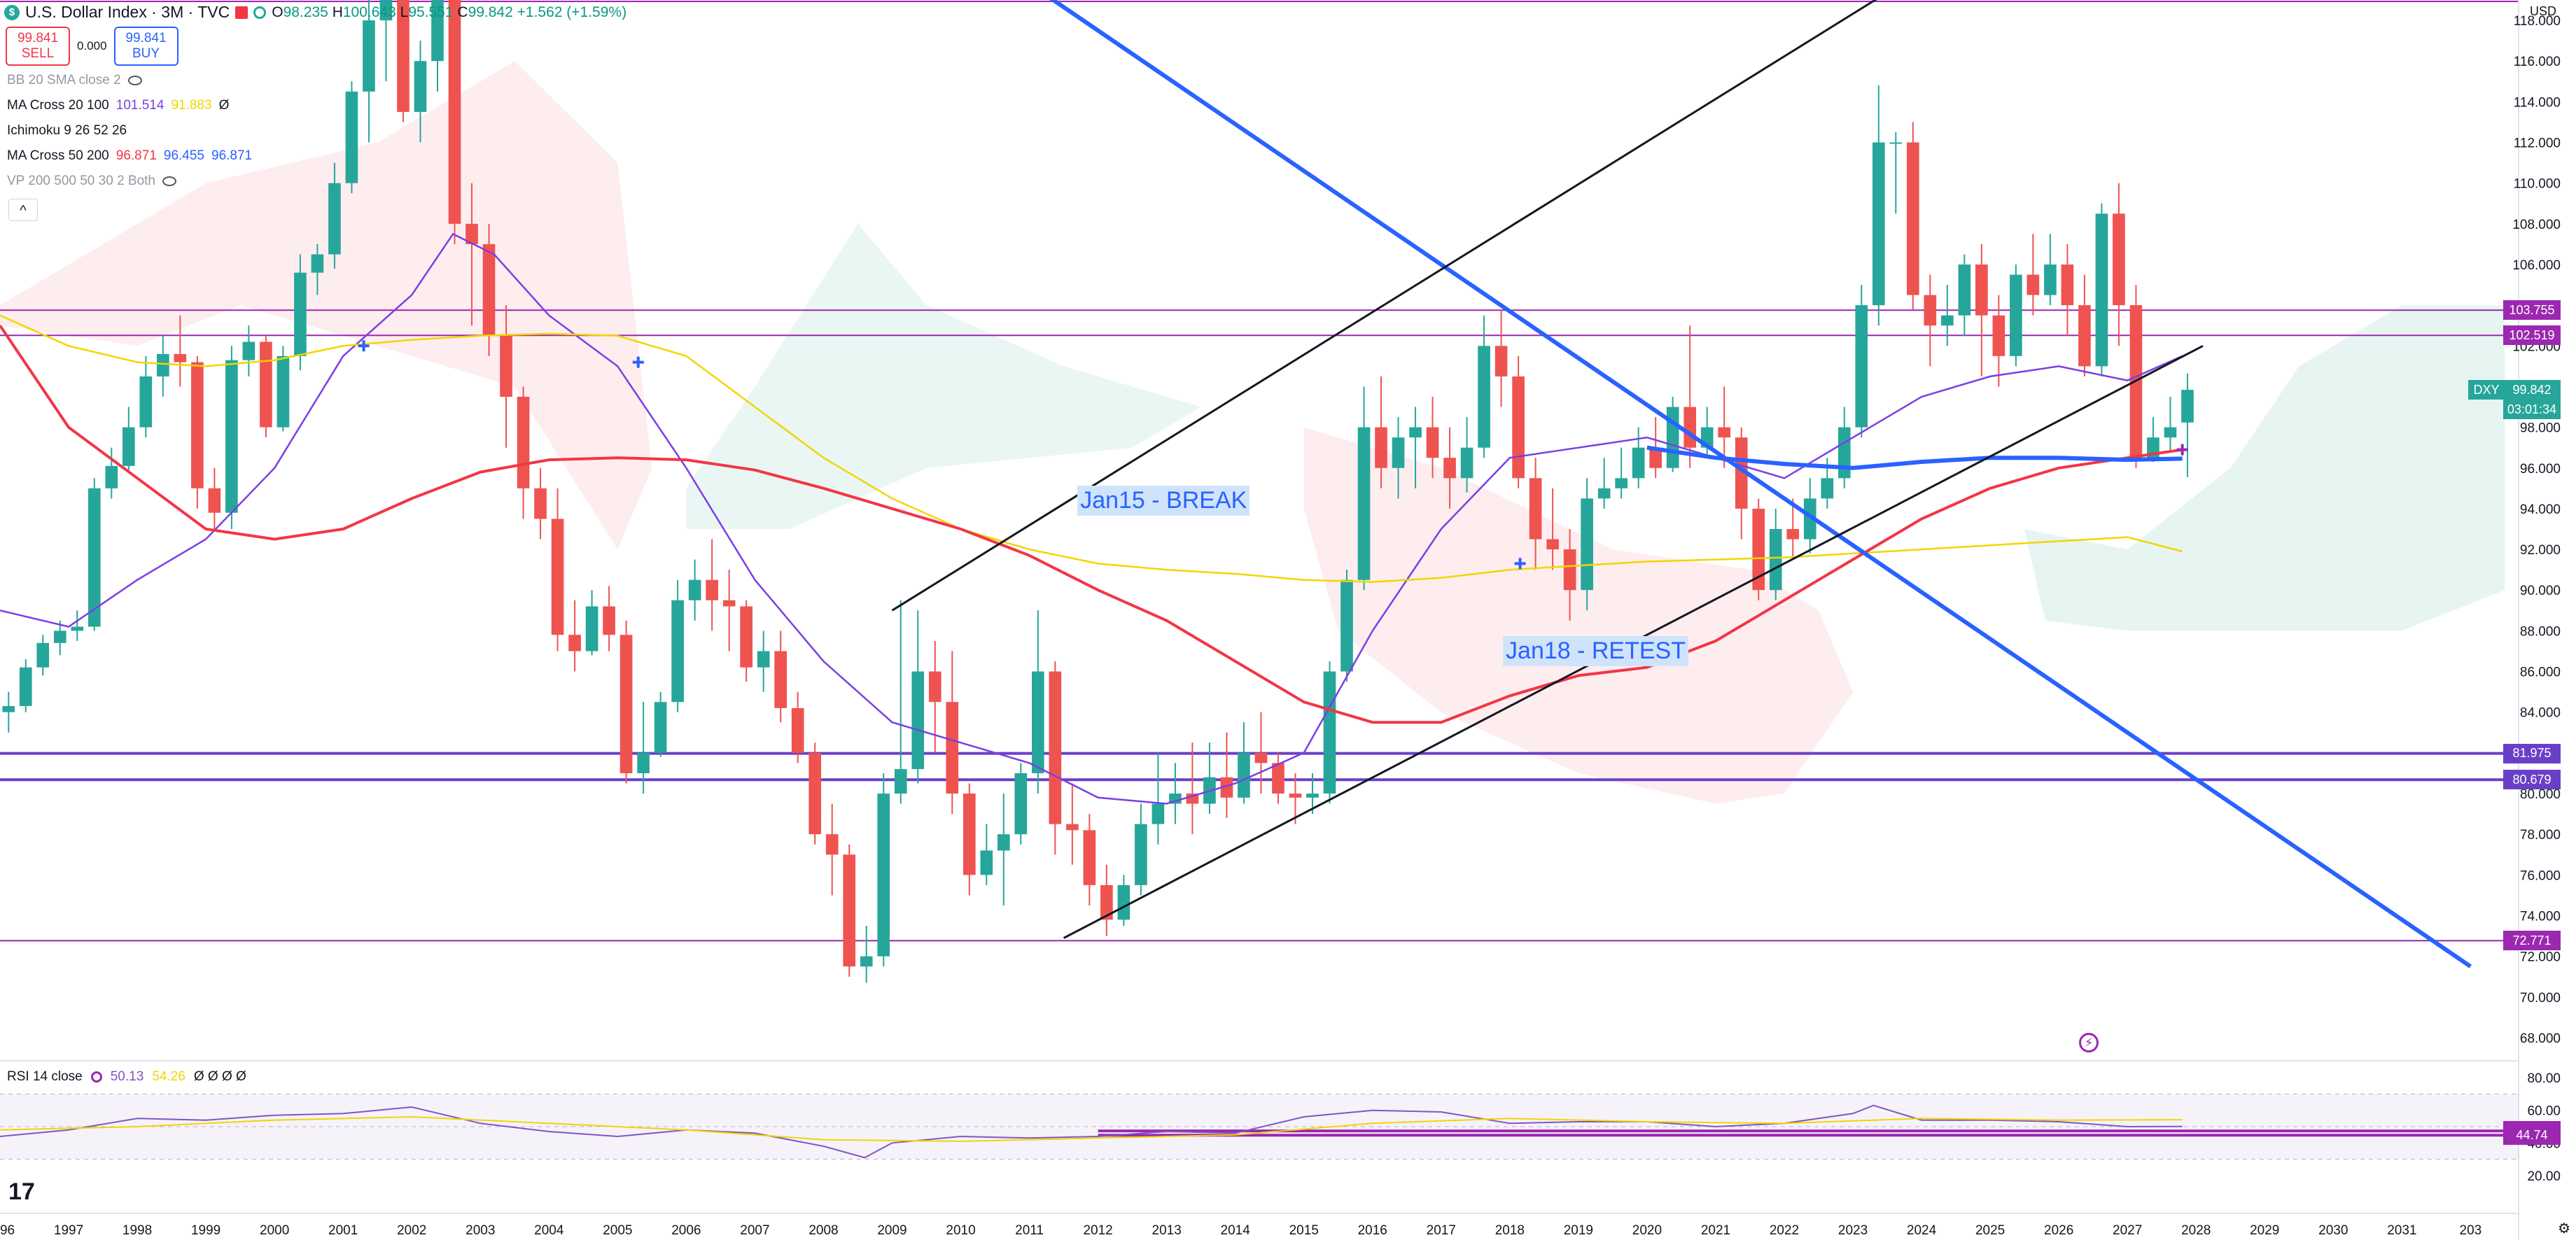 This screenshot has width=2576, height=1240. What do you see at coordinates (462, 11) in the screenshot?
I see `close-label: C` at bounding box center [462, 11].